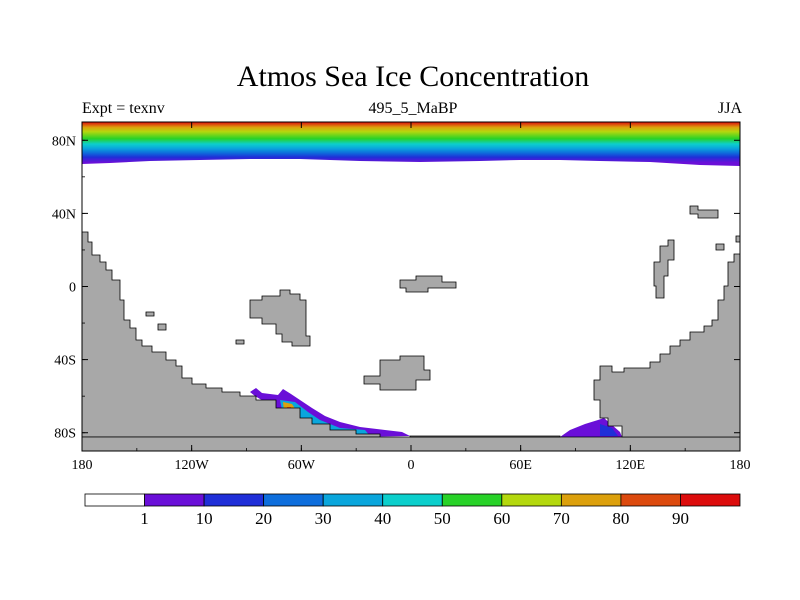 The width and height of the screenshot is (800, 600). Describe the element at coordinates (411, 465) in the screenshot. I see `x-tick-label: 0` at that location.